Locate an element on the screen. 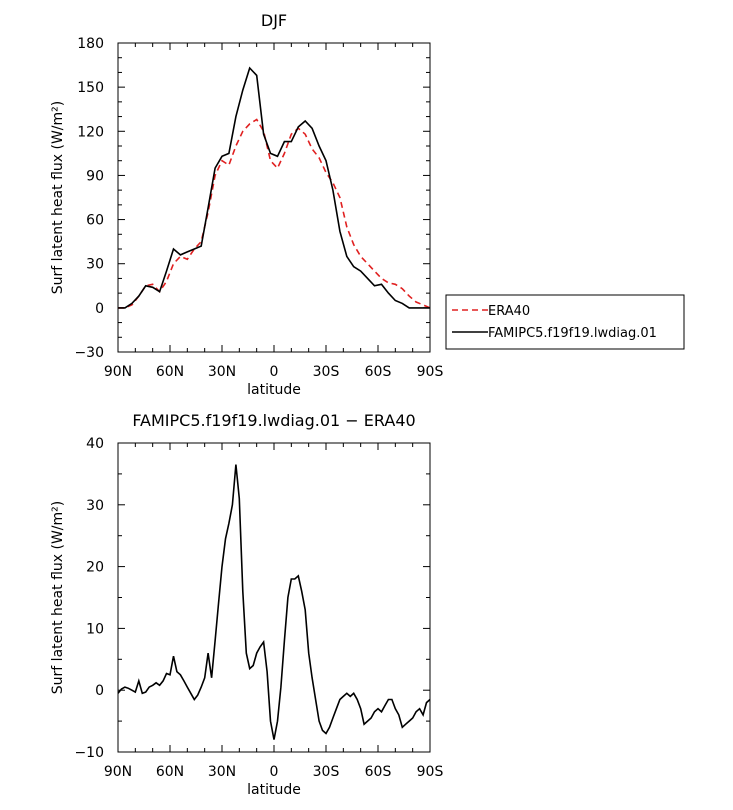 Image resolution: width=733 pixels, height=810 pixels. legend-label: FAMIPC5.f19f19.lwdiag.01 is located at coordinates (572, 333).